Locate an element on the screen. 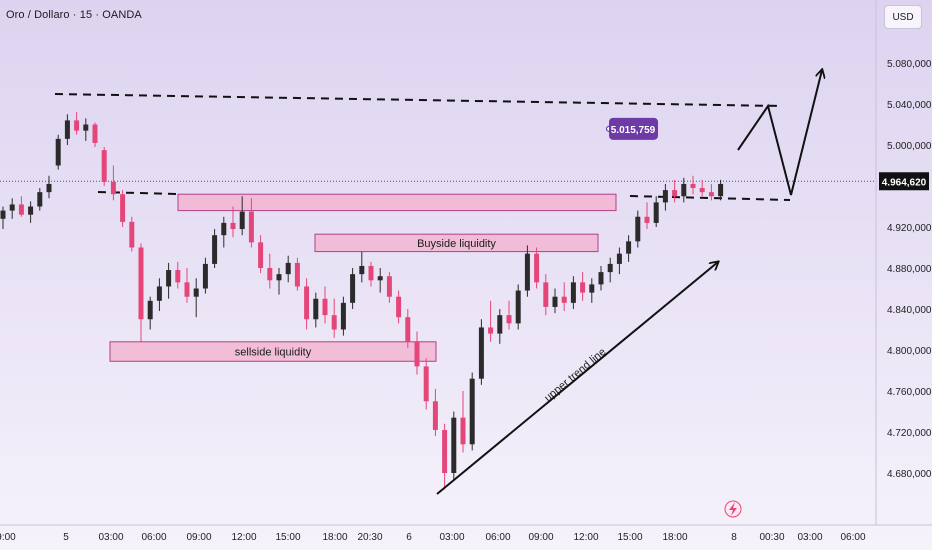 Image resolution: width=932 pixels, height=550 pixels. top-supply-zone-zone is located at coordinates (397, 202).